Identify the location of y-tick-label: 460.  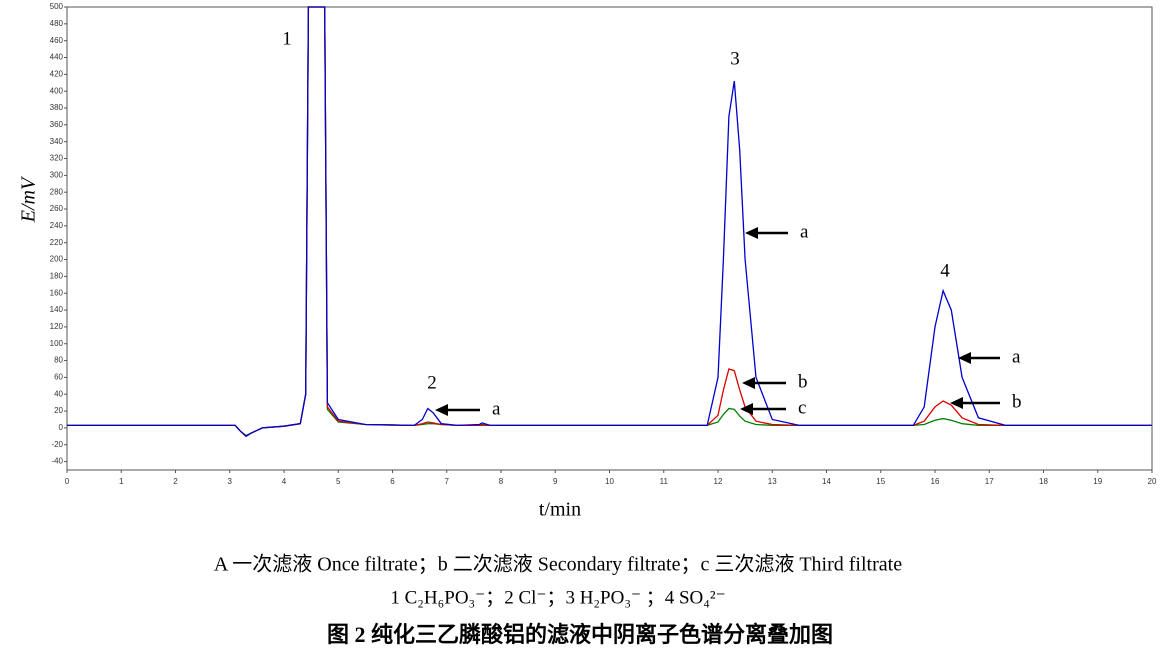
(57, 40).